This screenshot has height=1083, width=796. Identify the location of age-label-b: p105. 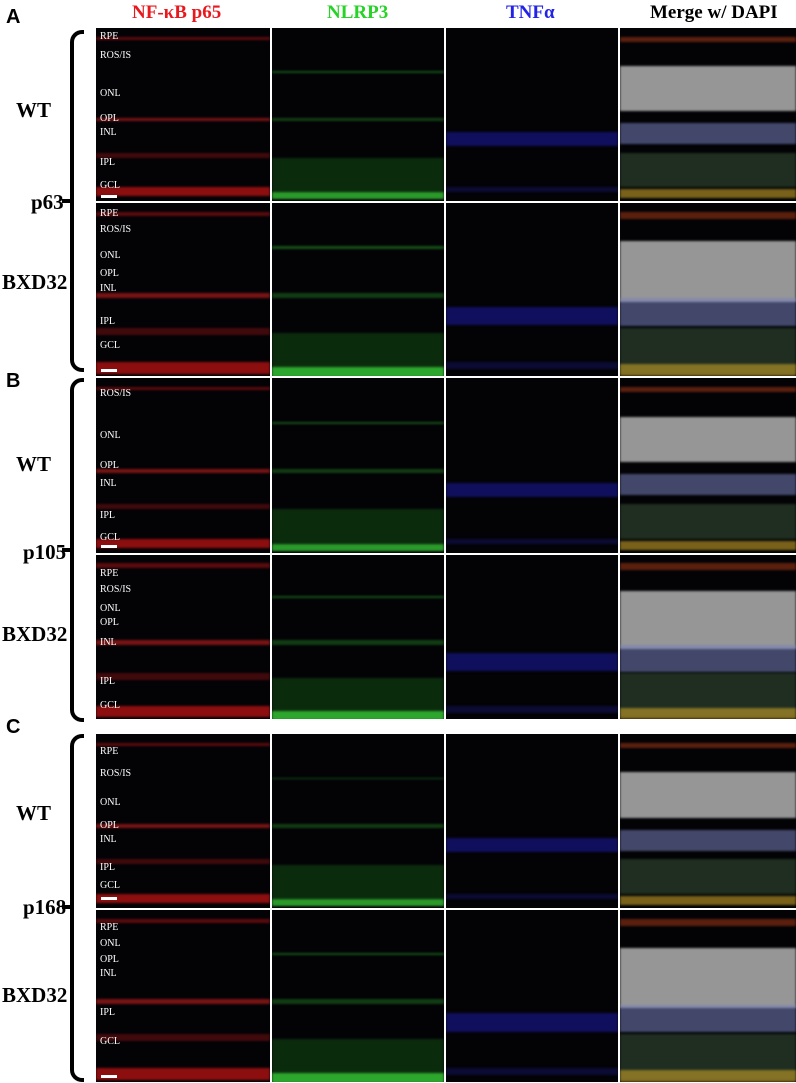
(45, 552).